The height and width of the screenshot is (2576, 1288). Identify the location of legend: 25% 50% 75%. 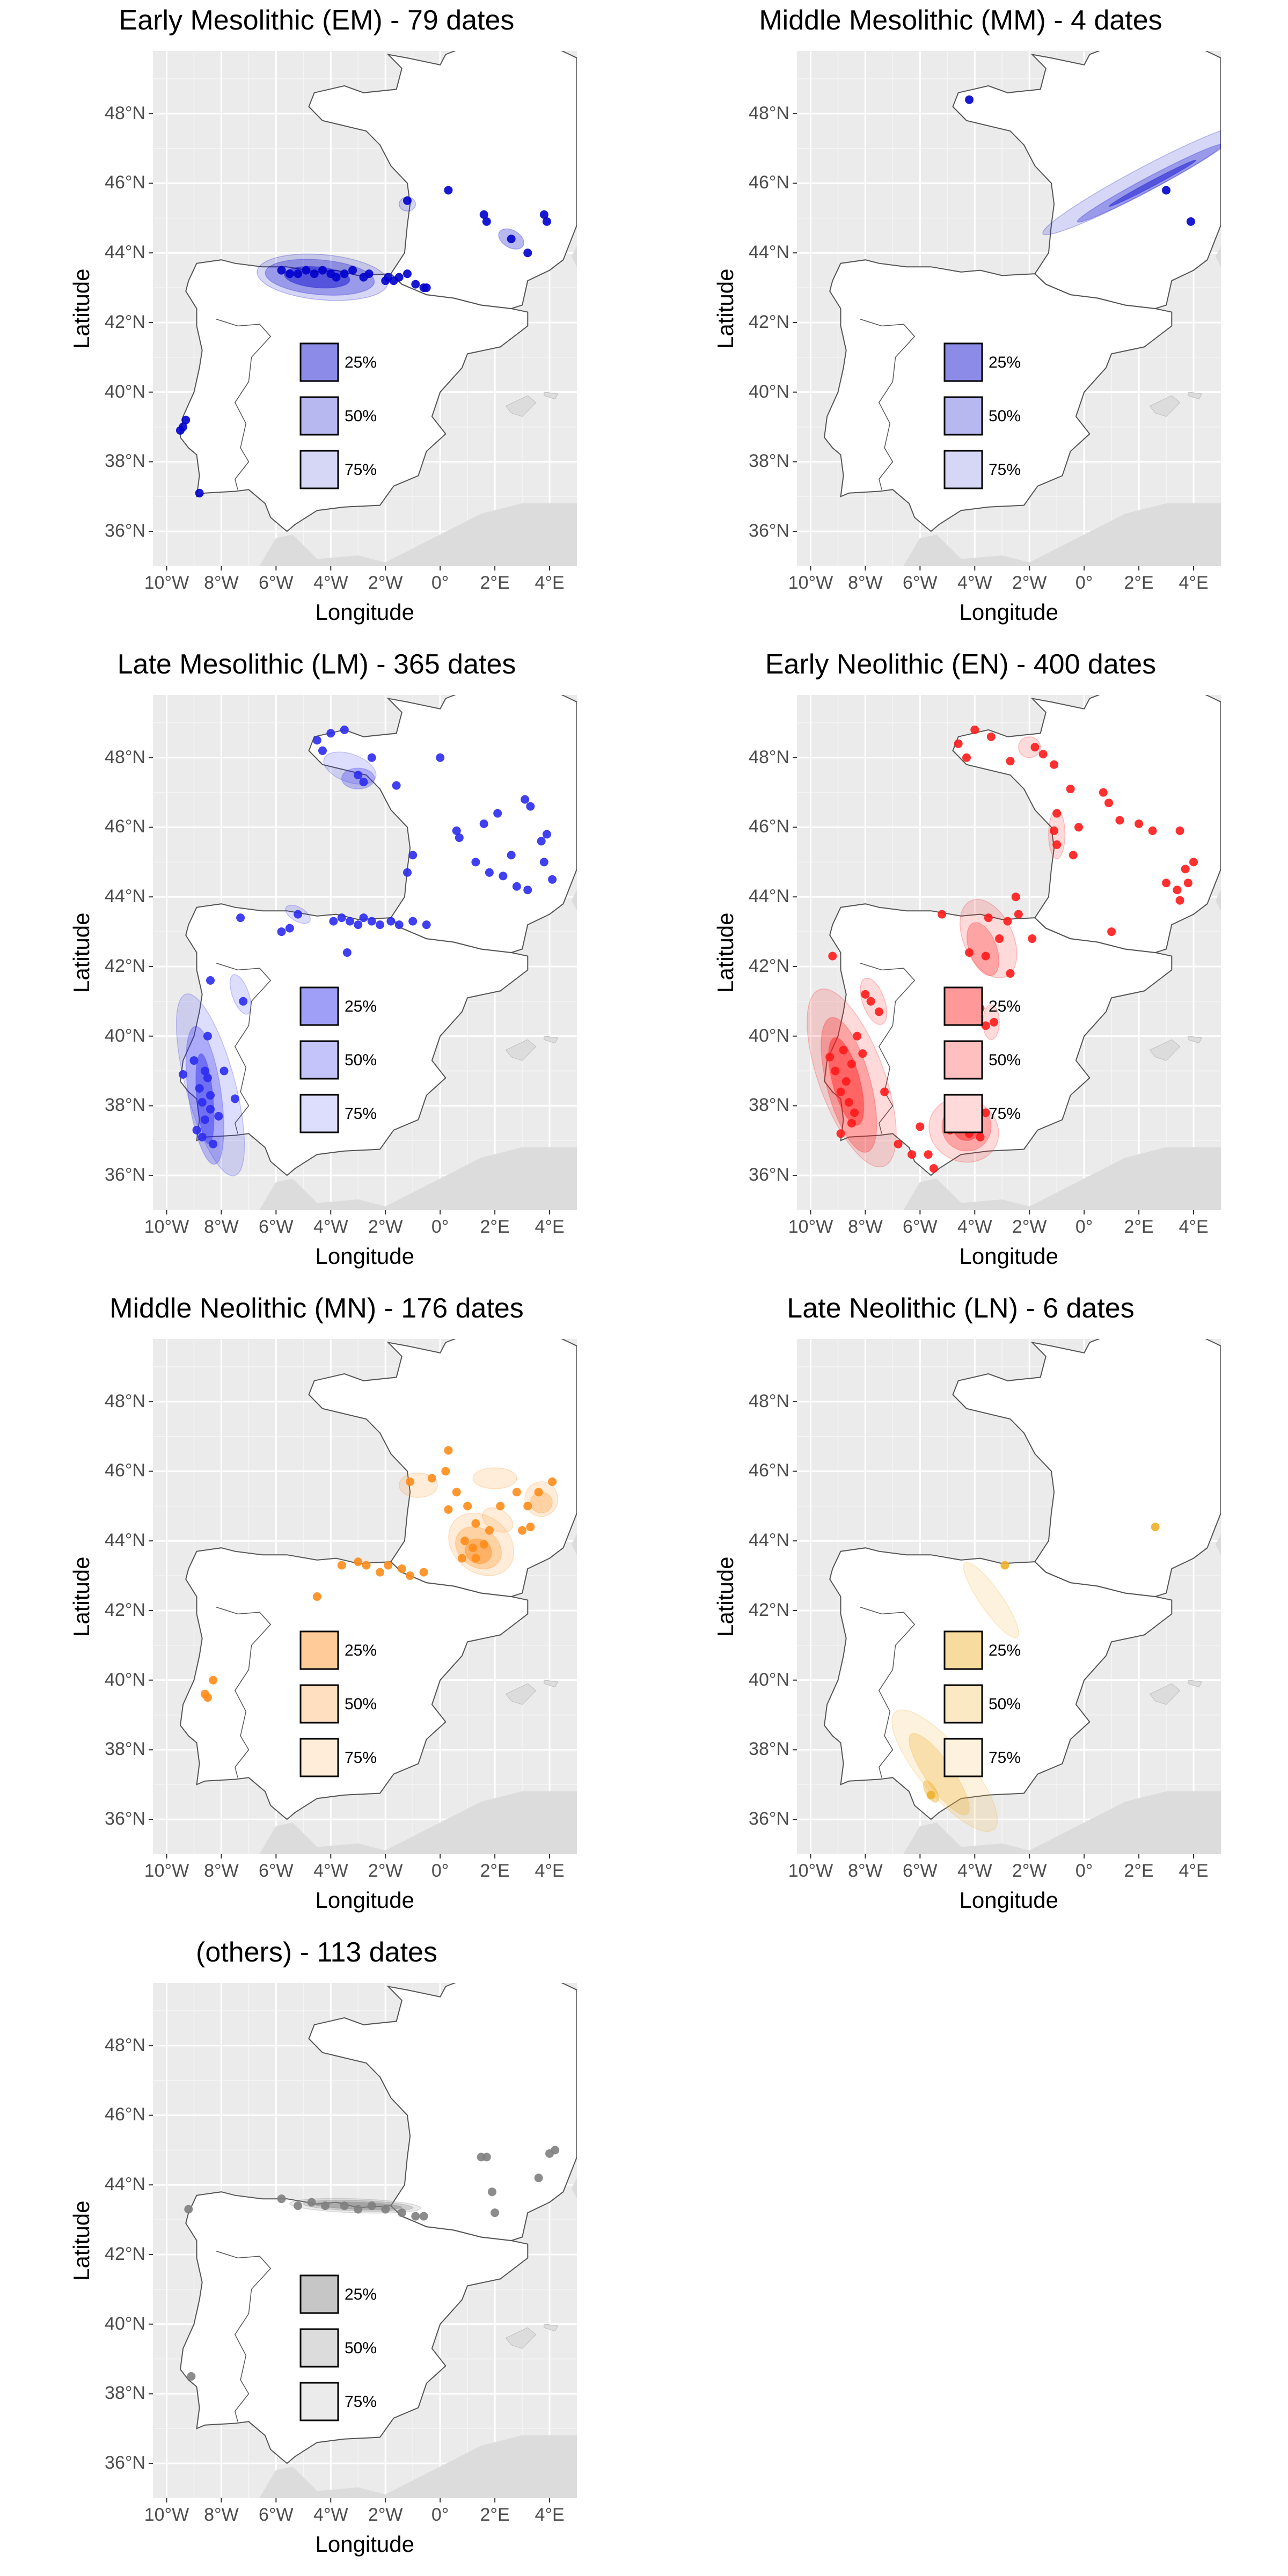
(338, 2347).